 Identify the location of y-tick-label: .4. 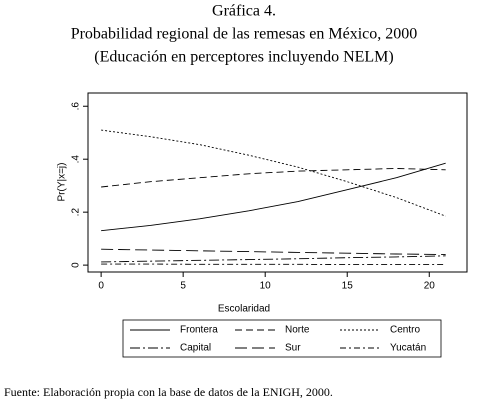
(76, 159).